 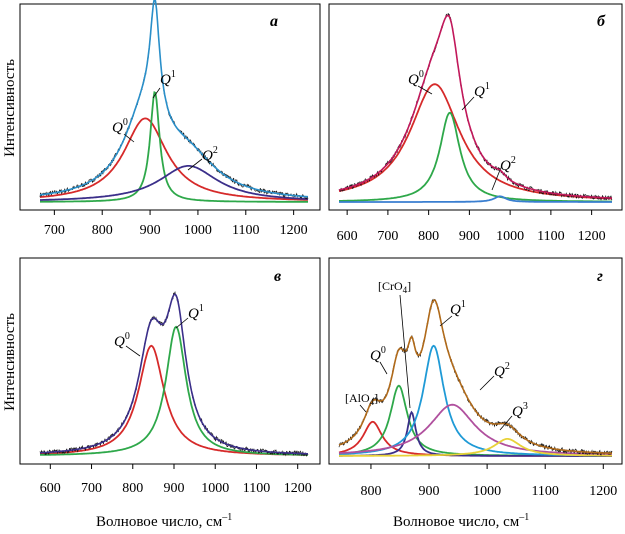 What do you see at coordinates (394, 287) in the screenshot?
I see `annotation-label: [CrO4]` at bounding box center [394, 287].